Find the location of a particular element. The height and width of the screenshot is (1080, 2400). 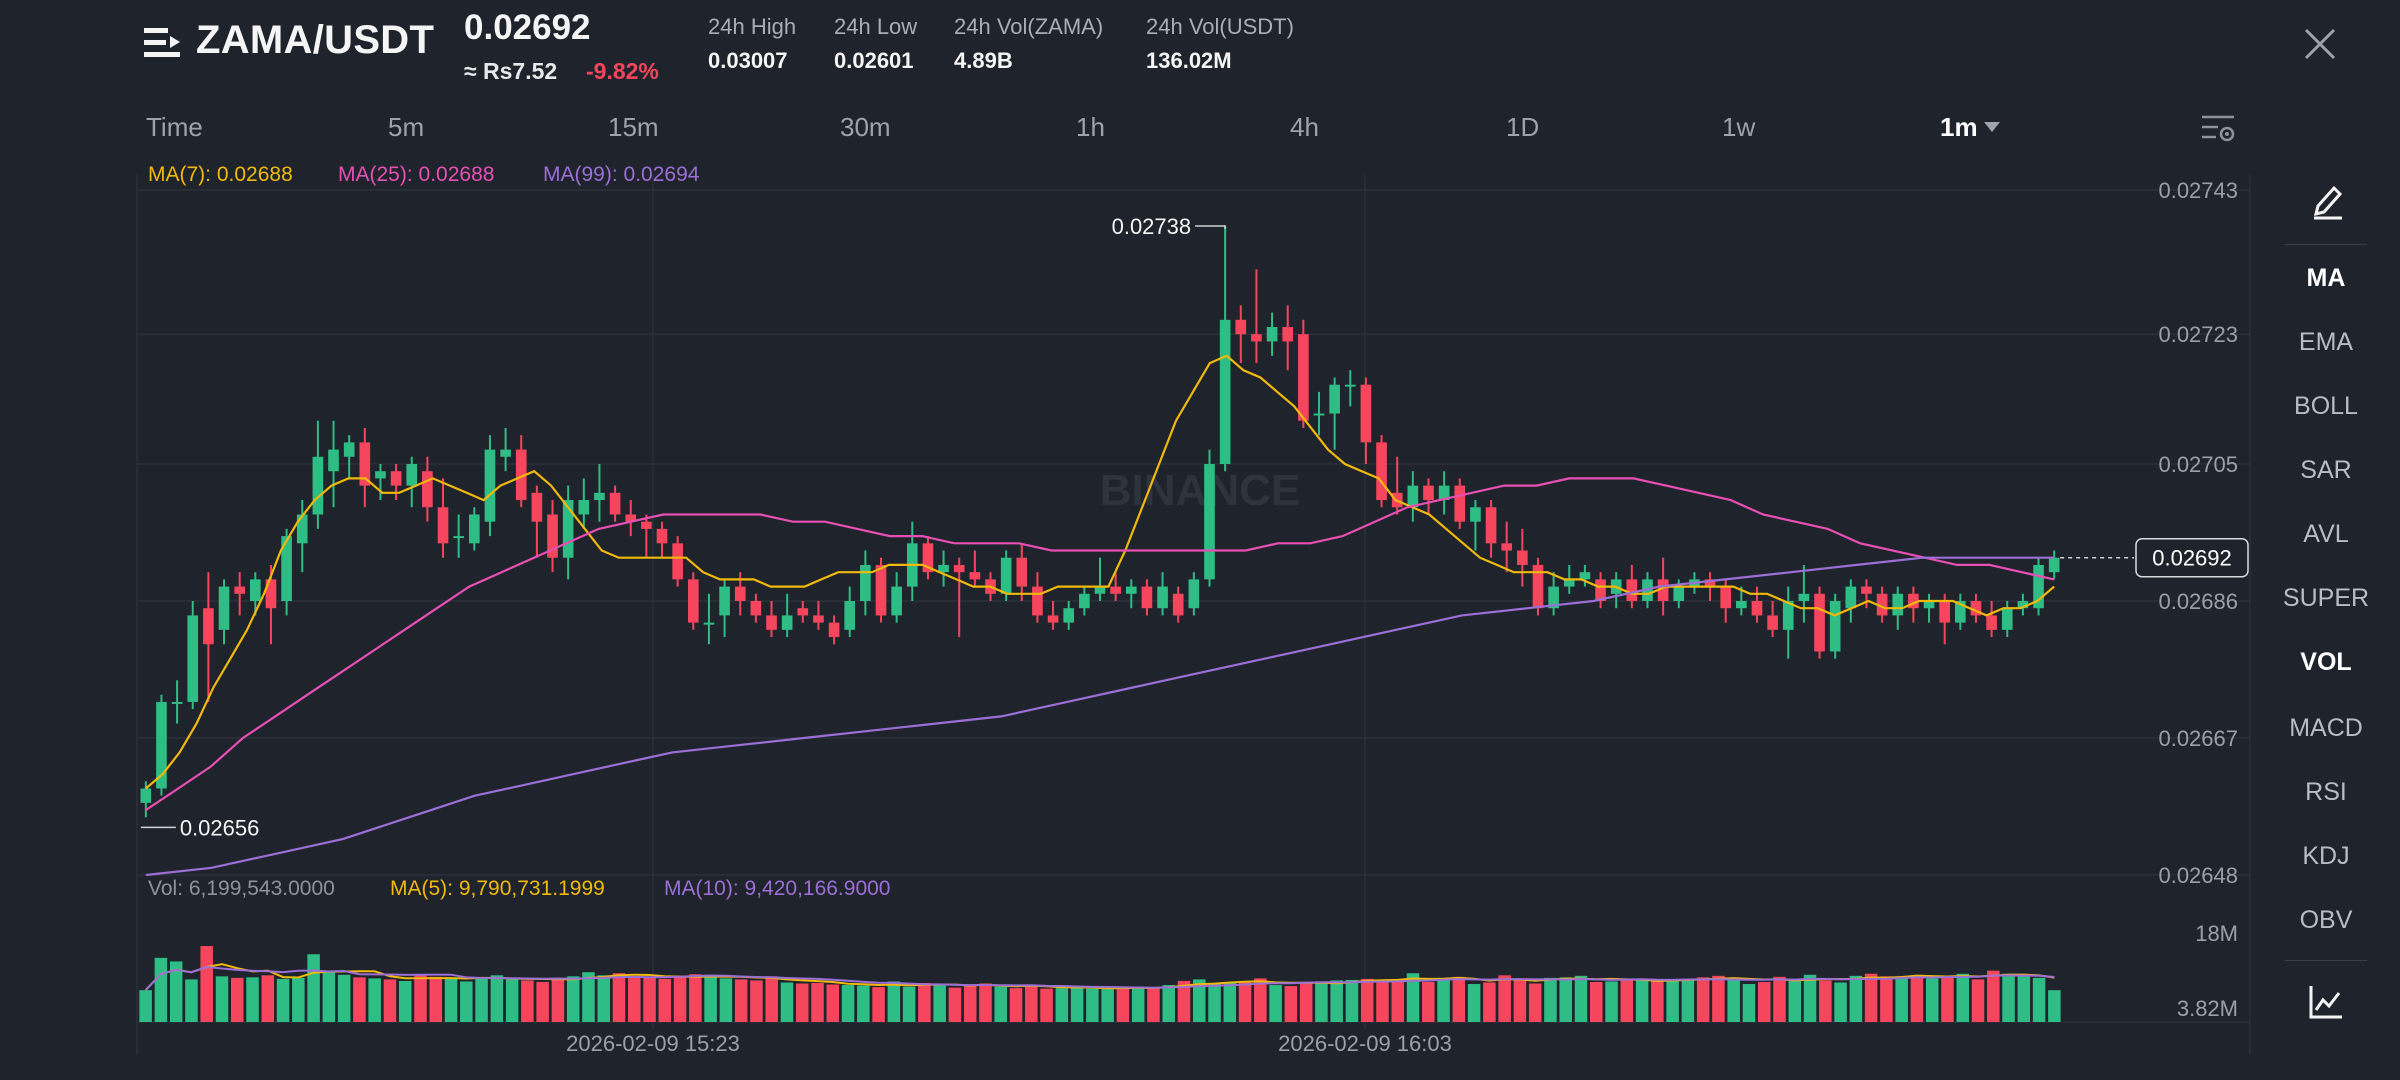

indicator-obv: OBV is located at coordinates (2326, 920).